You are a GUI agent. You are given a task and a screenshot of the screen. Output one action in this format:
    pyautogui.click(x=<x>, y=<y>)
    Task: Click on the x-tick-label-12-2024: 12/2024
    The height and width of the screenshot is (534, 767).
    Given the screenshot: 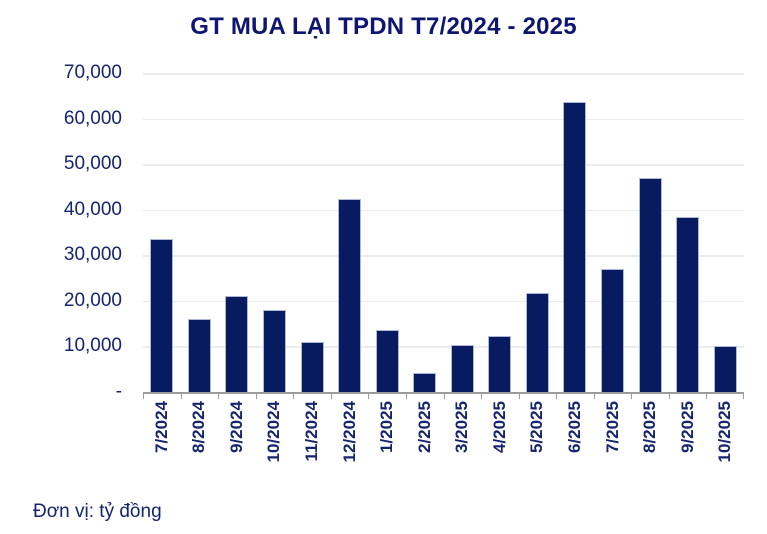 What is the action you would take?
    pyautogui.click(x=350, y=449)
    